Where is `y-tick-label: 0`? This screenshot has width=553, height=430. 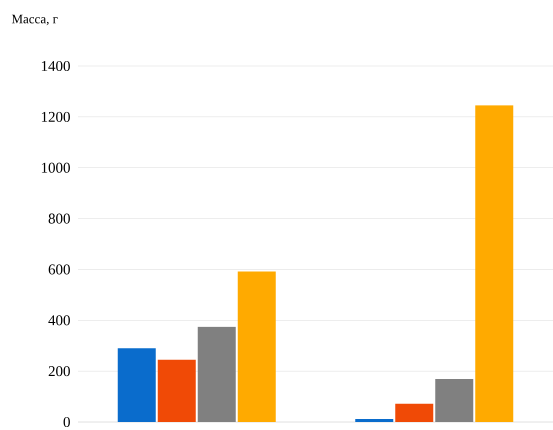 y-tick-label: 0 is located at coordinates (67, 422).